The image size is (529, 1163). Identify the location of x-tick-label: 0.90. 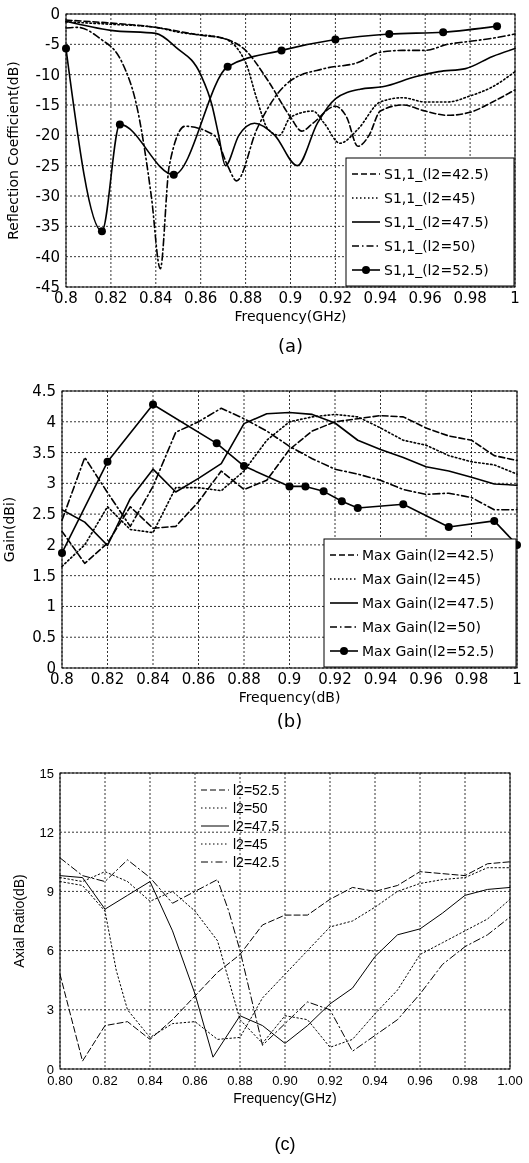
(285, 1080).